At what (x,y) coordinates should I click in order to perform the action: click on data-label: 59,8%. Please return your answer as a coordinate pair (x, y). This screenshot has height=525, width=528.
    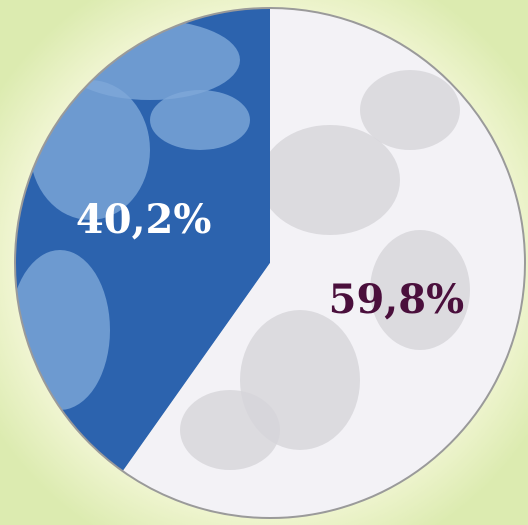
    Looking at the image, I should click on (396, 299).